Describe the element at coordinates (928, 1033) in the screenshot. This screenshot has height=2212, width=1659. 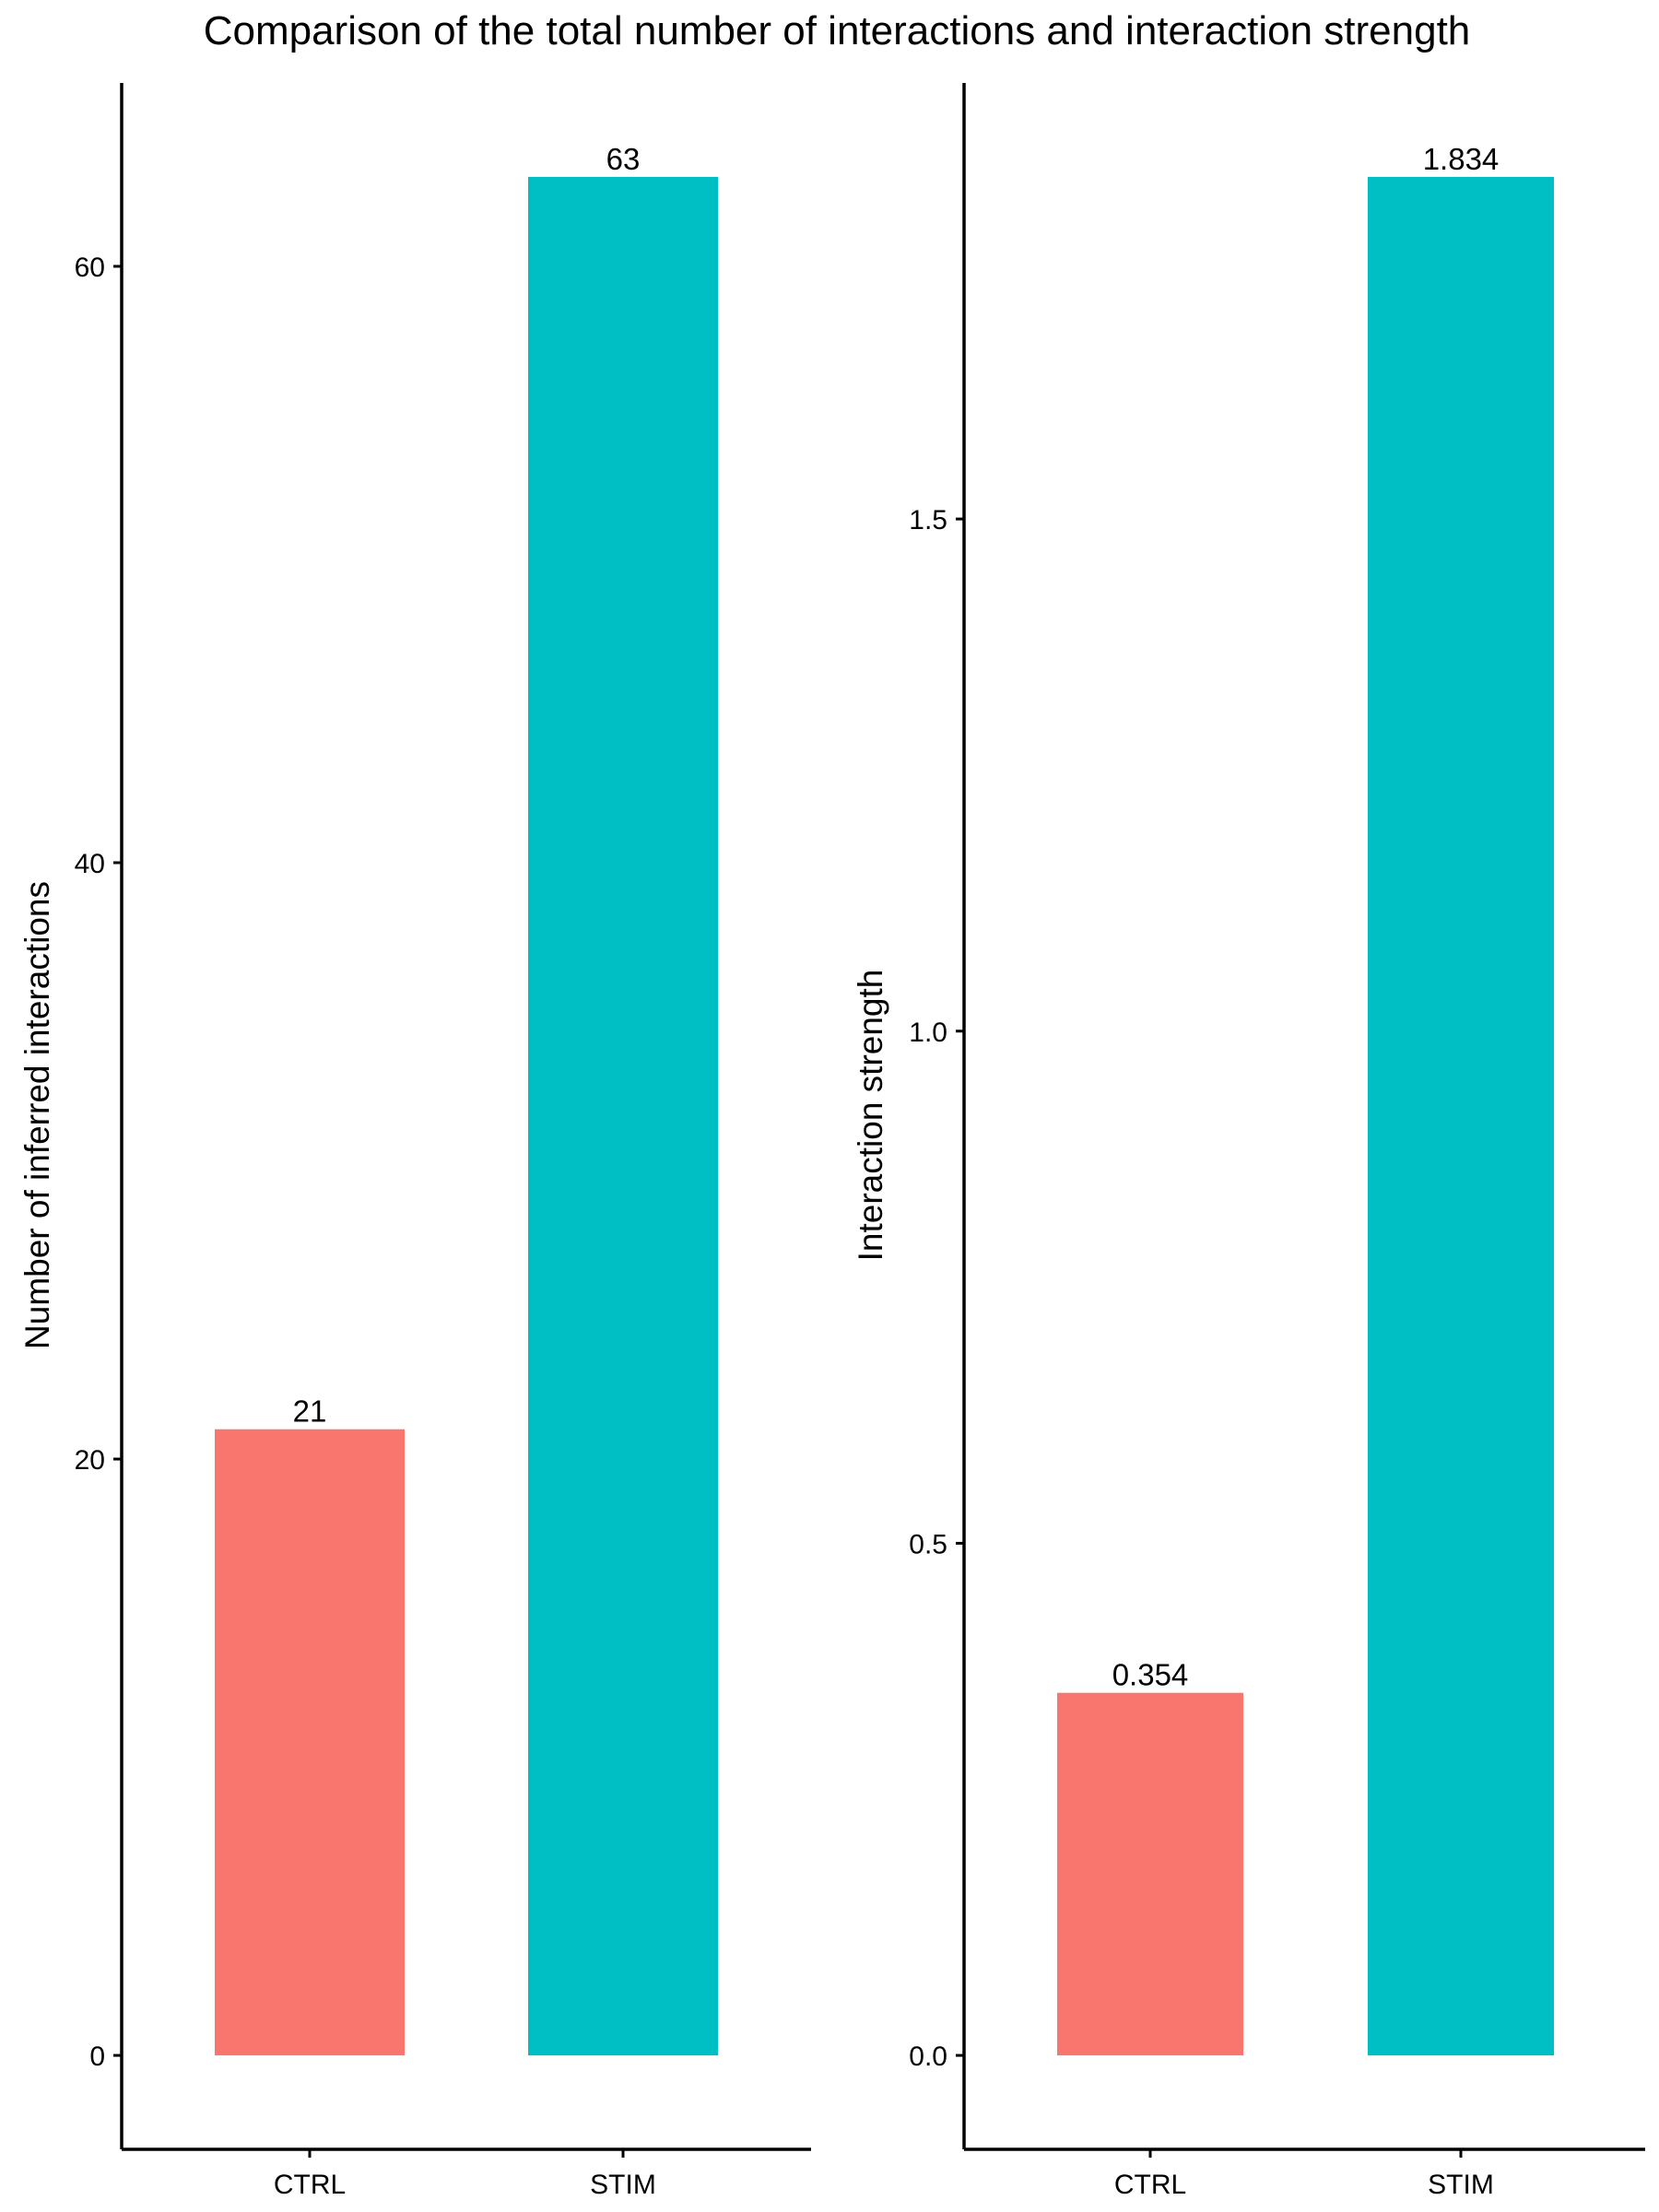
I see `y-tick-label: 1.0` at that location.